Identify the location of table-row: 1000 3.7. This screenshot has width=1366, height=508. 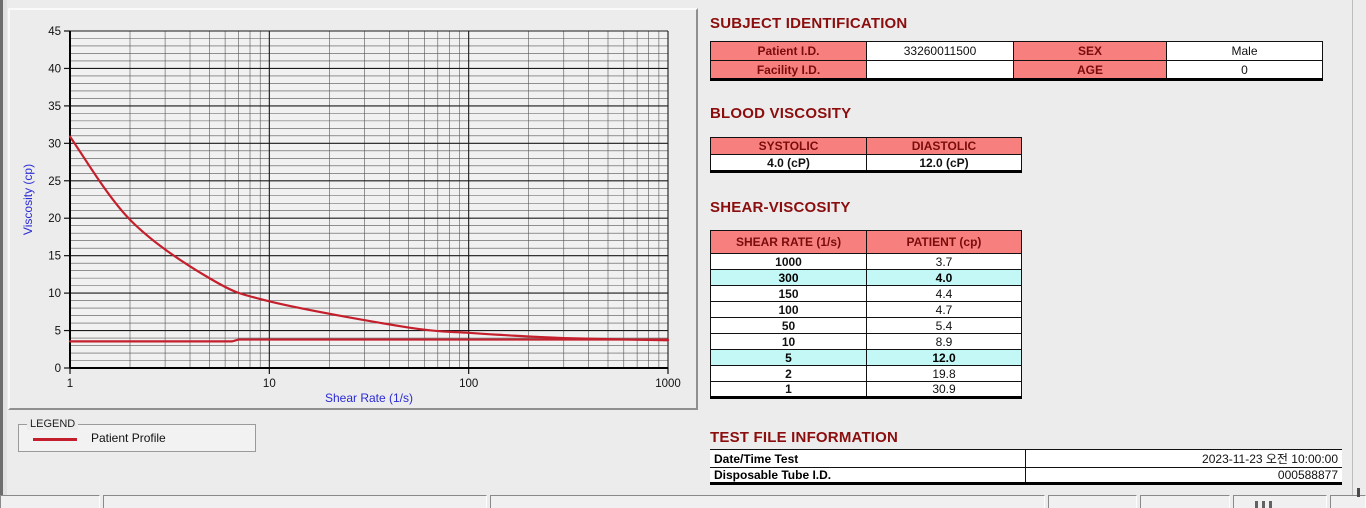
(866, 261).